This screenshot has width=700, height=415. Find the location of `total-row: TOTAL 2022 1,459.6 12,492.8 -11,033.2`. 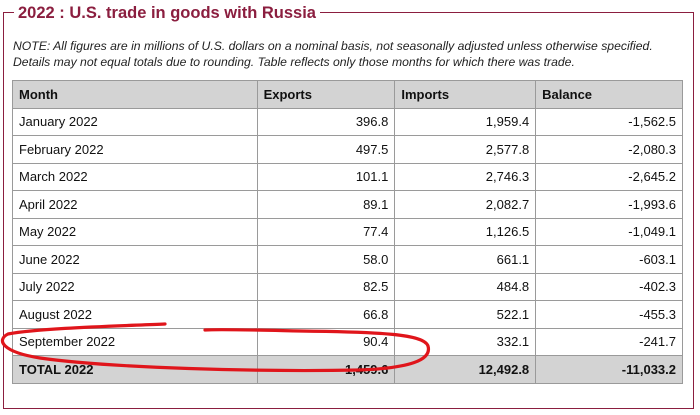

total-row: TOTAL 2022 1,459.6 12,492.8 -11,033.2 is located at coordinates (347, 369).